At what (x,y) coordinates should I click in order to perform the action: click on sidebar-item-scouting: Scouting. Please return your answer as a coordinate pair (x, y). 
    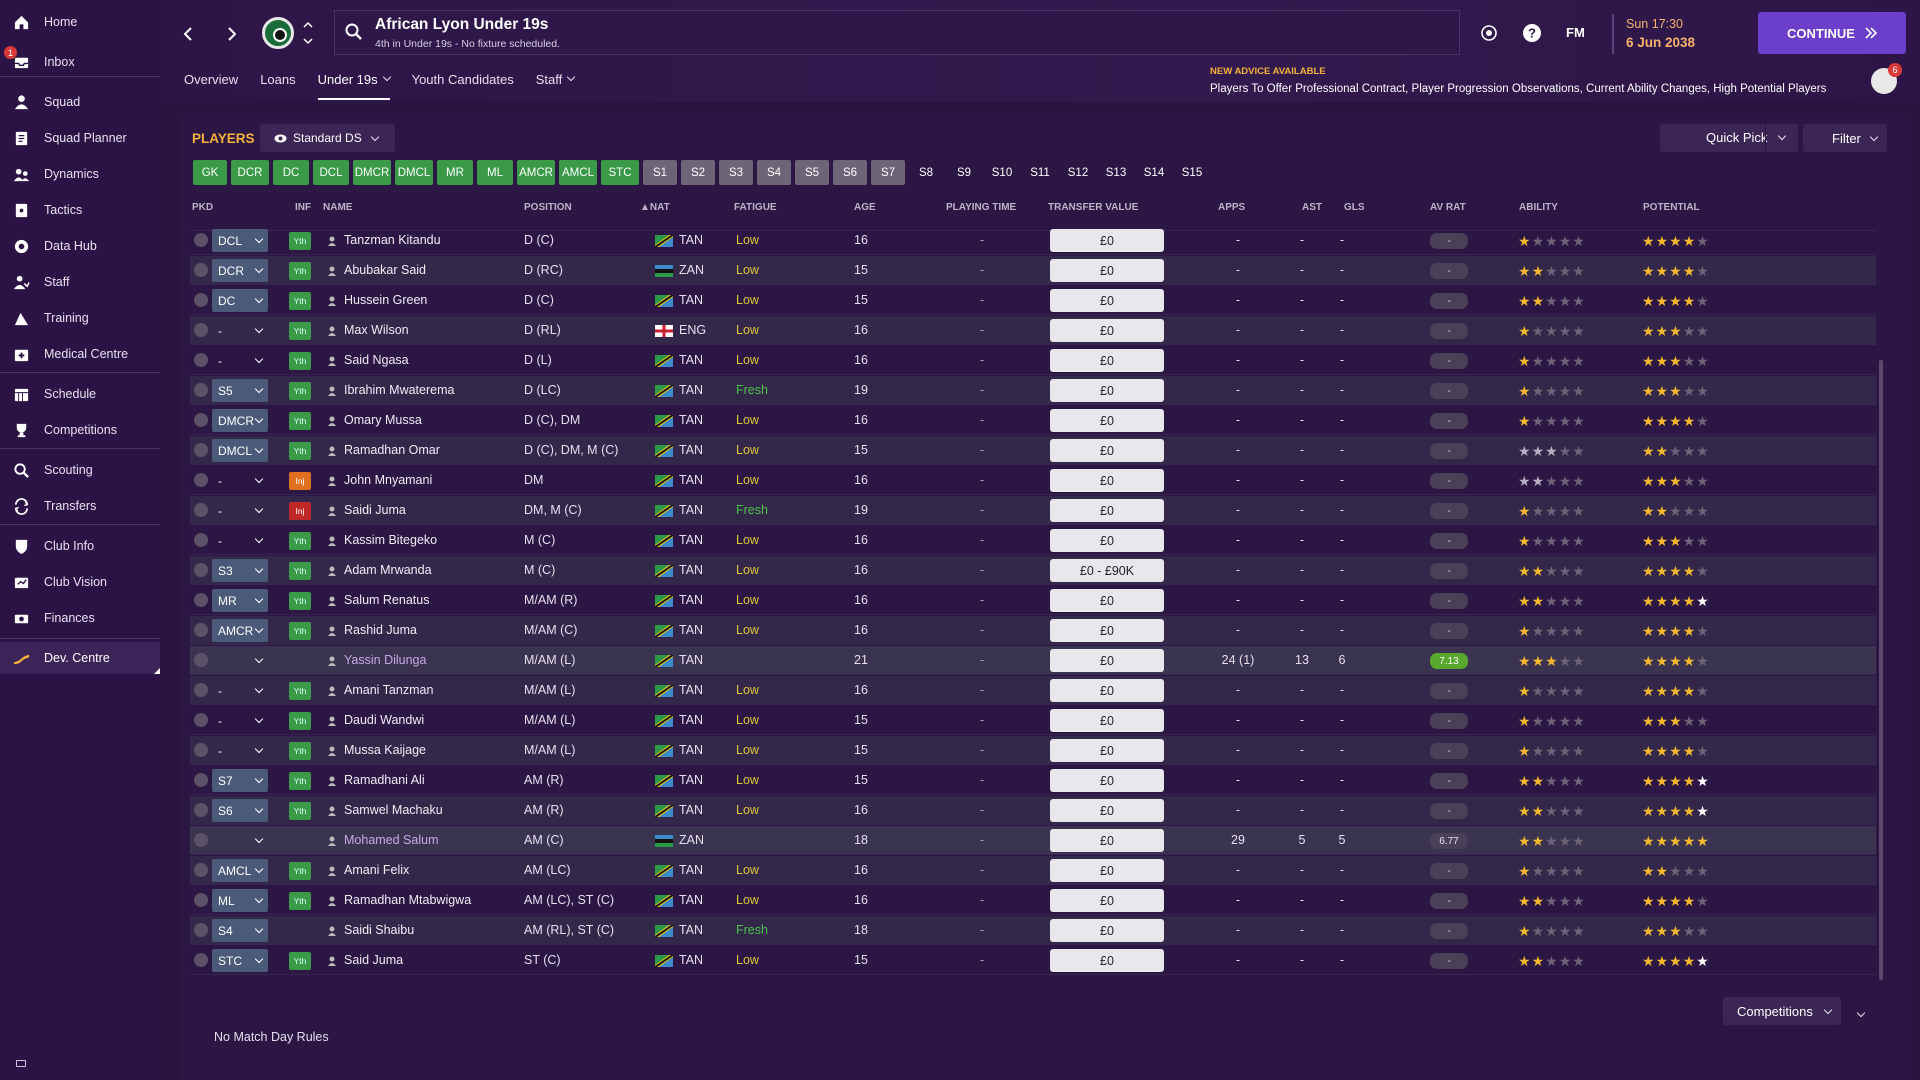
    Looking at the image, I should click on (80, 470).